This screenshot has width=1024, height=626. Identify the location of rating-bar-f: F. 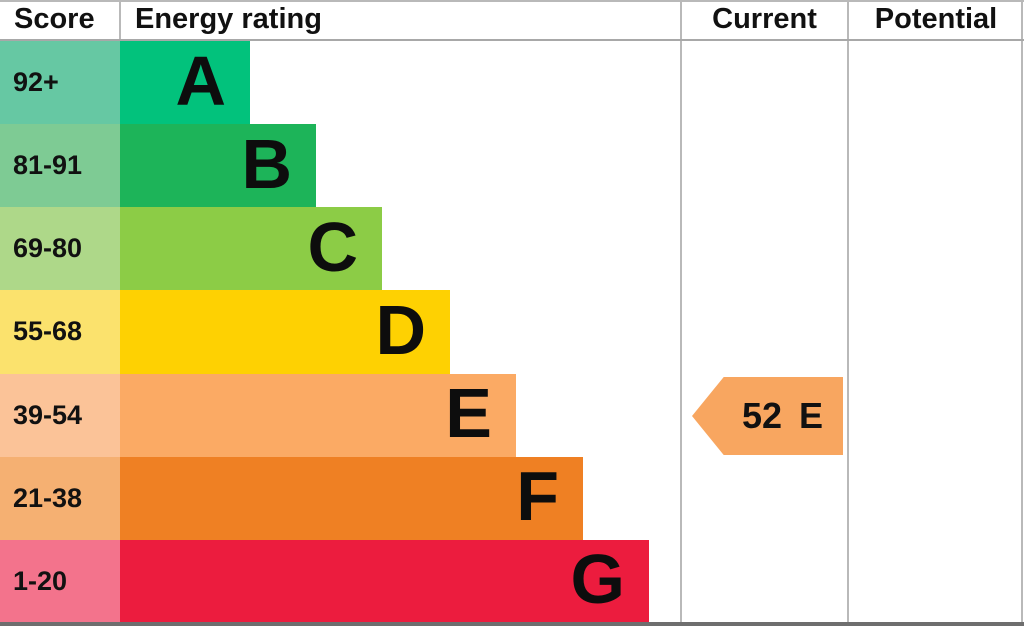
(351, 498).